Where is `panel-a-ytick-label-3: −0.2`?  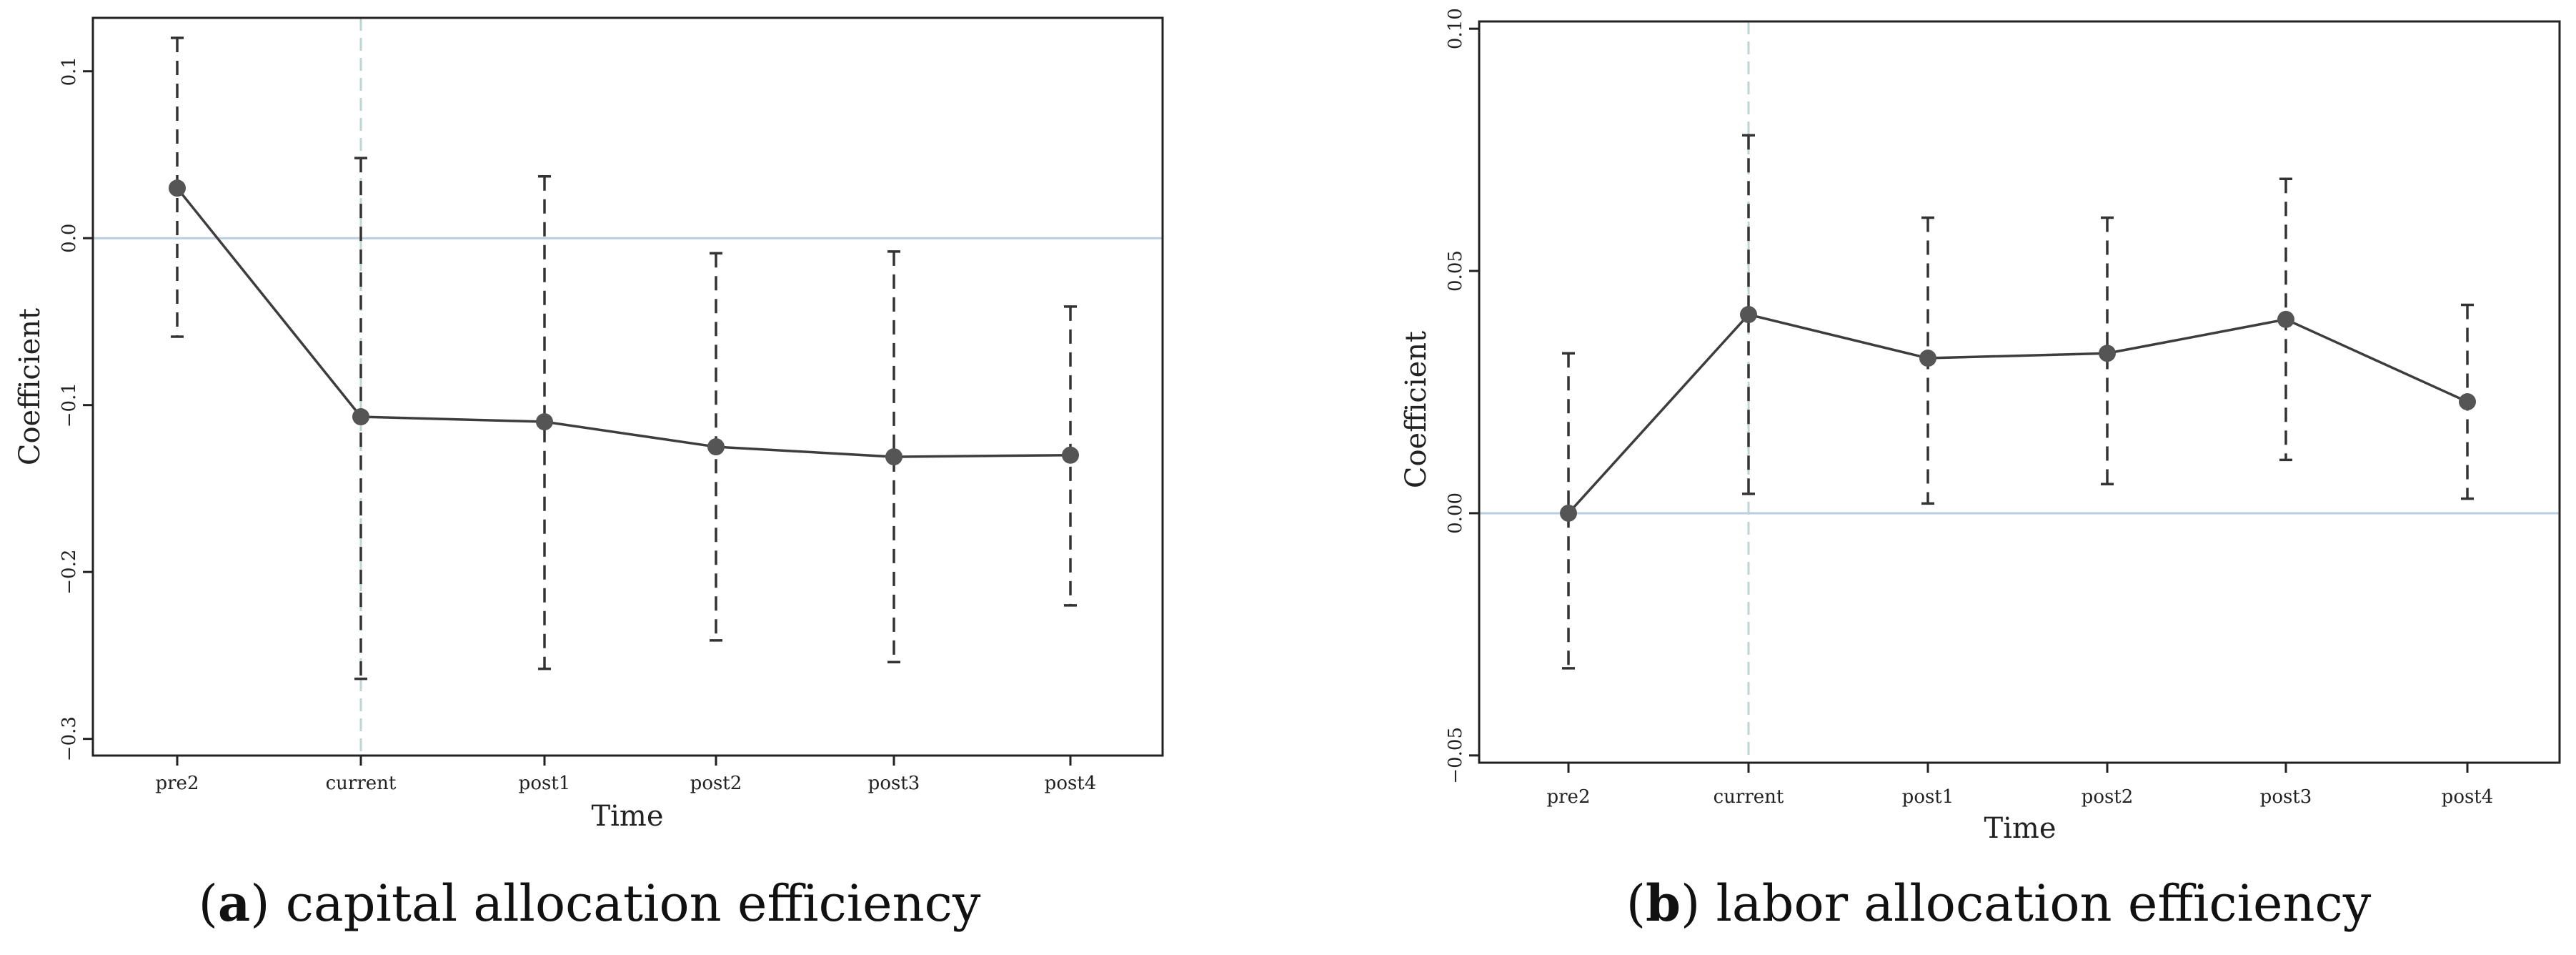
panel-a-ytick-label-3: −0.2 is located at coordinates (69, 572).